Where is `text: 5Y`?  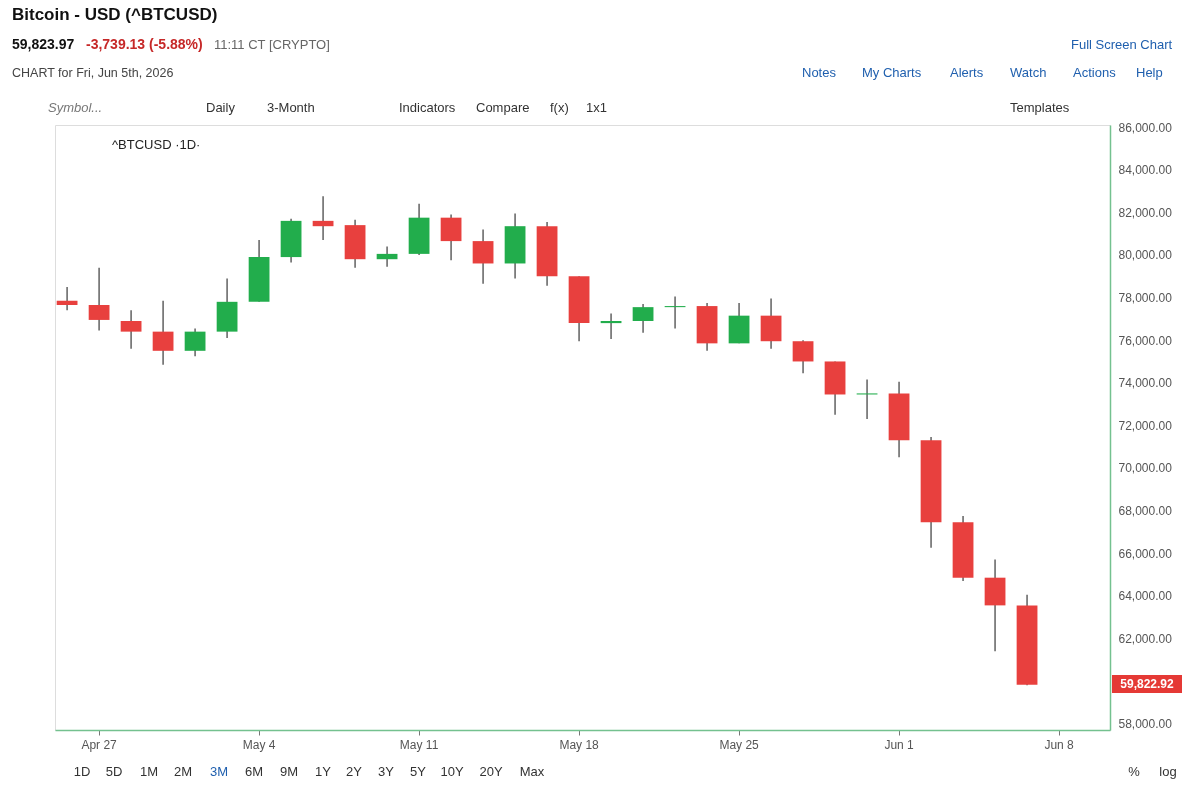
text: 5Y is located at coordinates (418, 771).